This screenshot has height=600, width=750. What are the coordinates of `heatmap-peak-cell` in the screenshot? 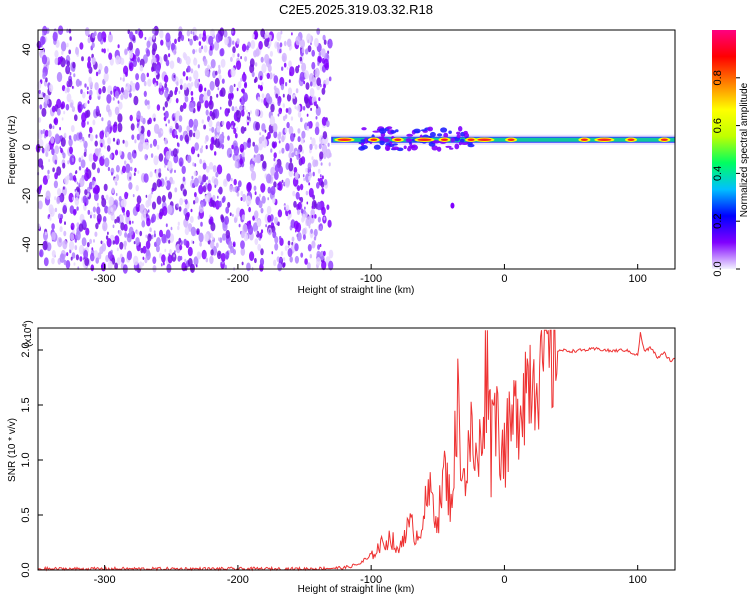 It's located at (511, 140).